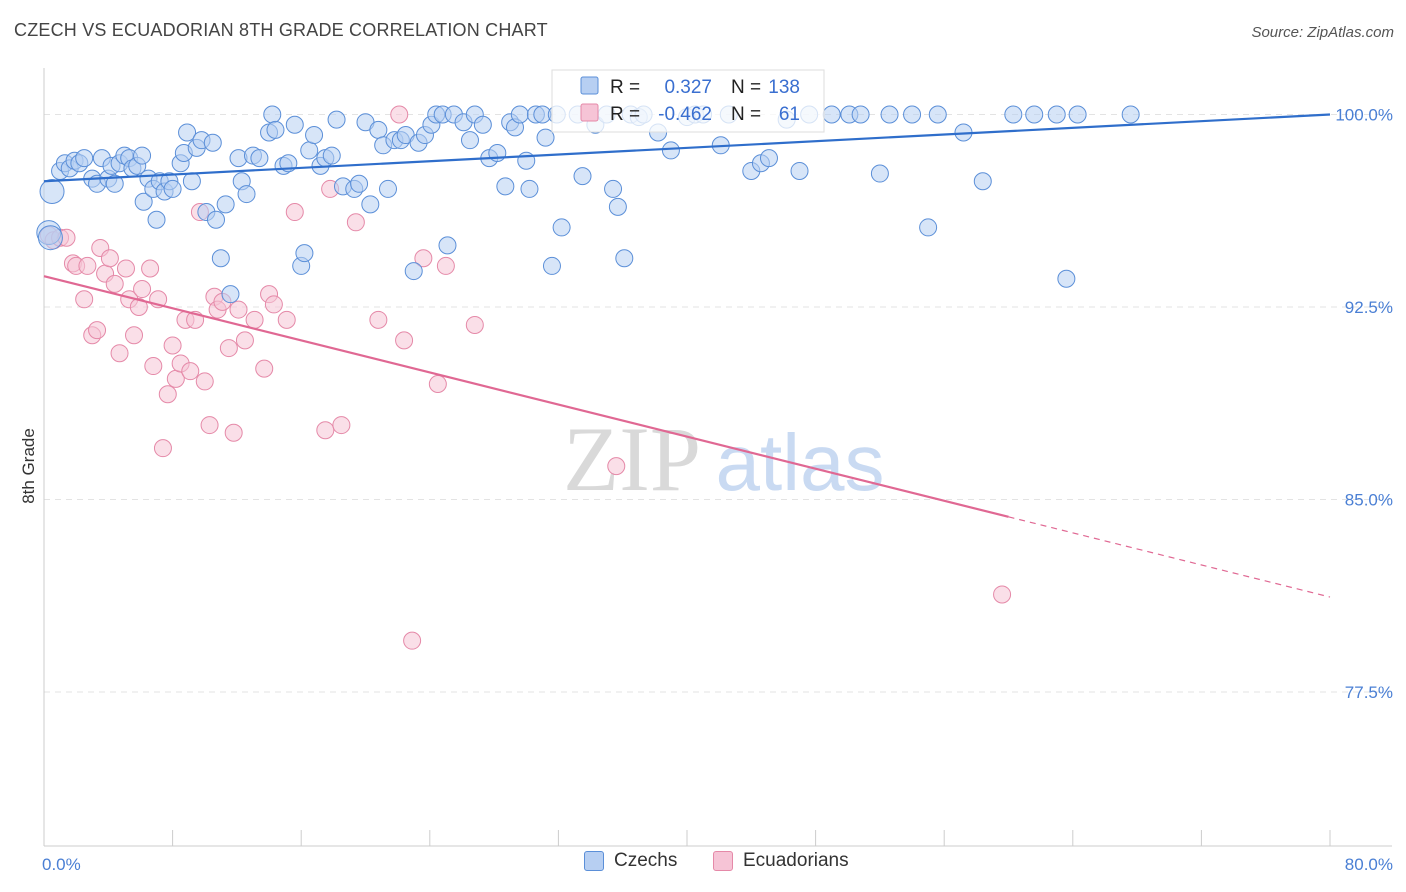 The height and width of the screenshot is (892, 1406). What do you see at coordinates (1169, 557) in the screenshot?
I see `ecuador-trend-extension` at bounding box center [1169, 557].